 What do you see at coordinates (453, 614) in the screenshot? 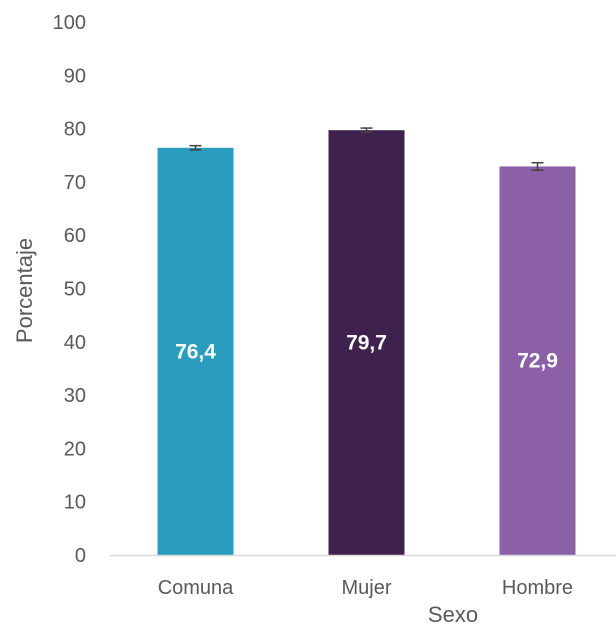
I see `x-axis-title: Sexo` at bounding box center [453, 614].